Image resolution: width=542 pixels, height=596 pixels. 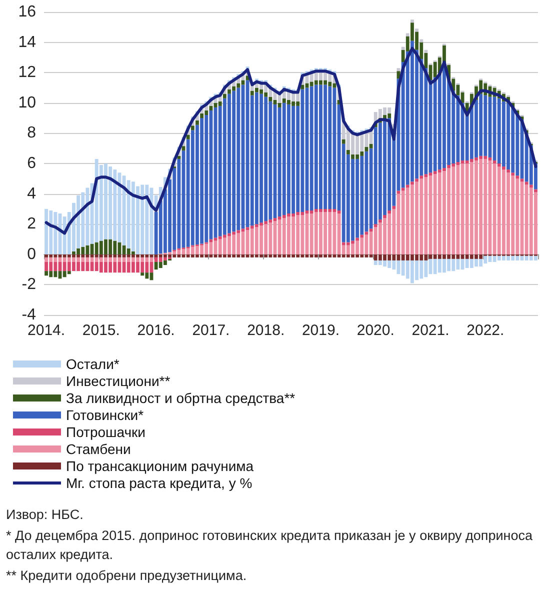 What do you see at coordinates (31, 133) in the screenshot?
I see `y-tick-label: 8` at bounding box center [31, 133].